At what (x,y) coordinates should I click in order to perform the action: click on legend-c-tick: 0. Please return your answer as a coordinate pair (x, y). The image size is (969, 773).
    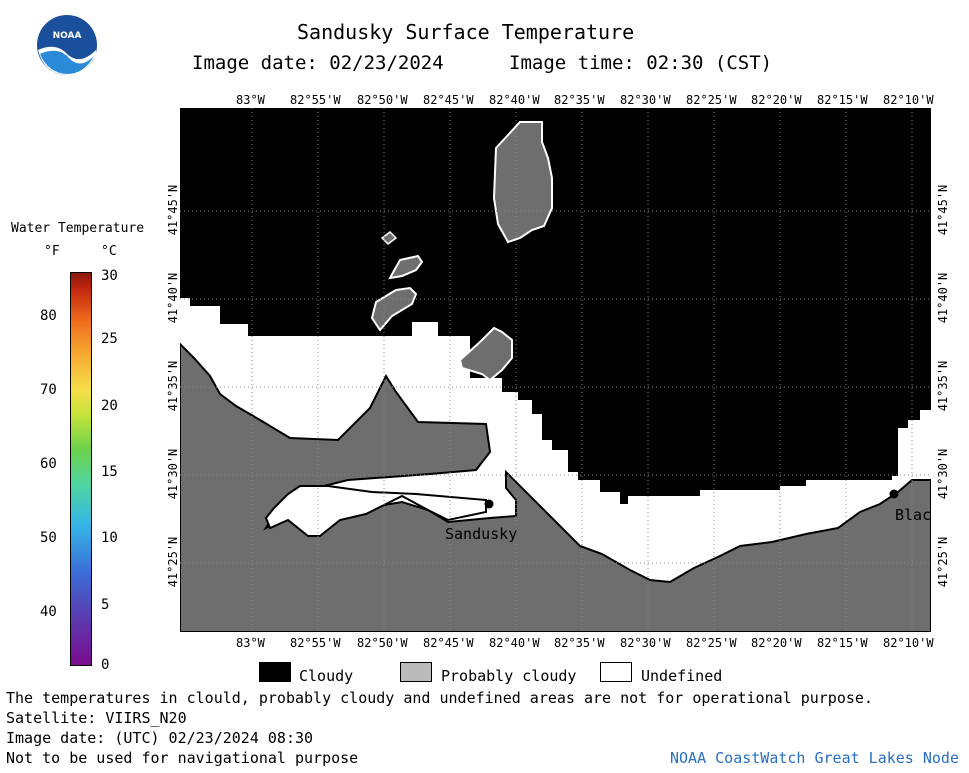
    Looking at the image, I should click on (105, 665).